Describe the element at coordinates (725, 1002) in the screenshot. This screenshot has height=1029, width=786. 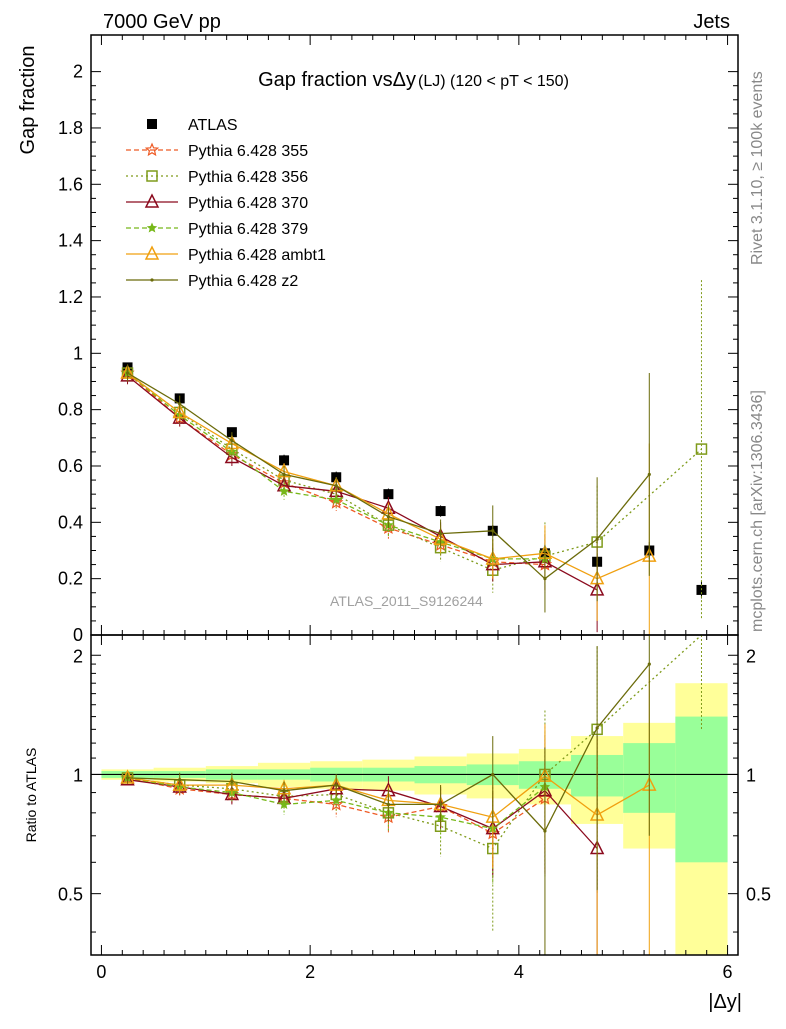
I see `x-axis-label: |Δy|` at that location.